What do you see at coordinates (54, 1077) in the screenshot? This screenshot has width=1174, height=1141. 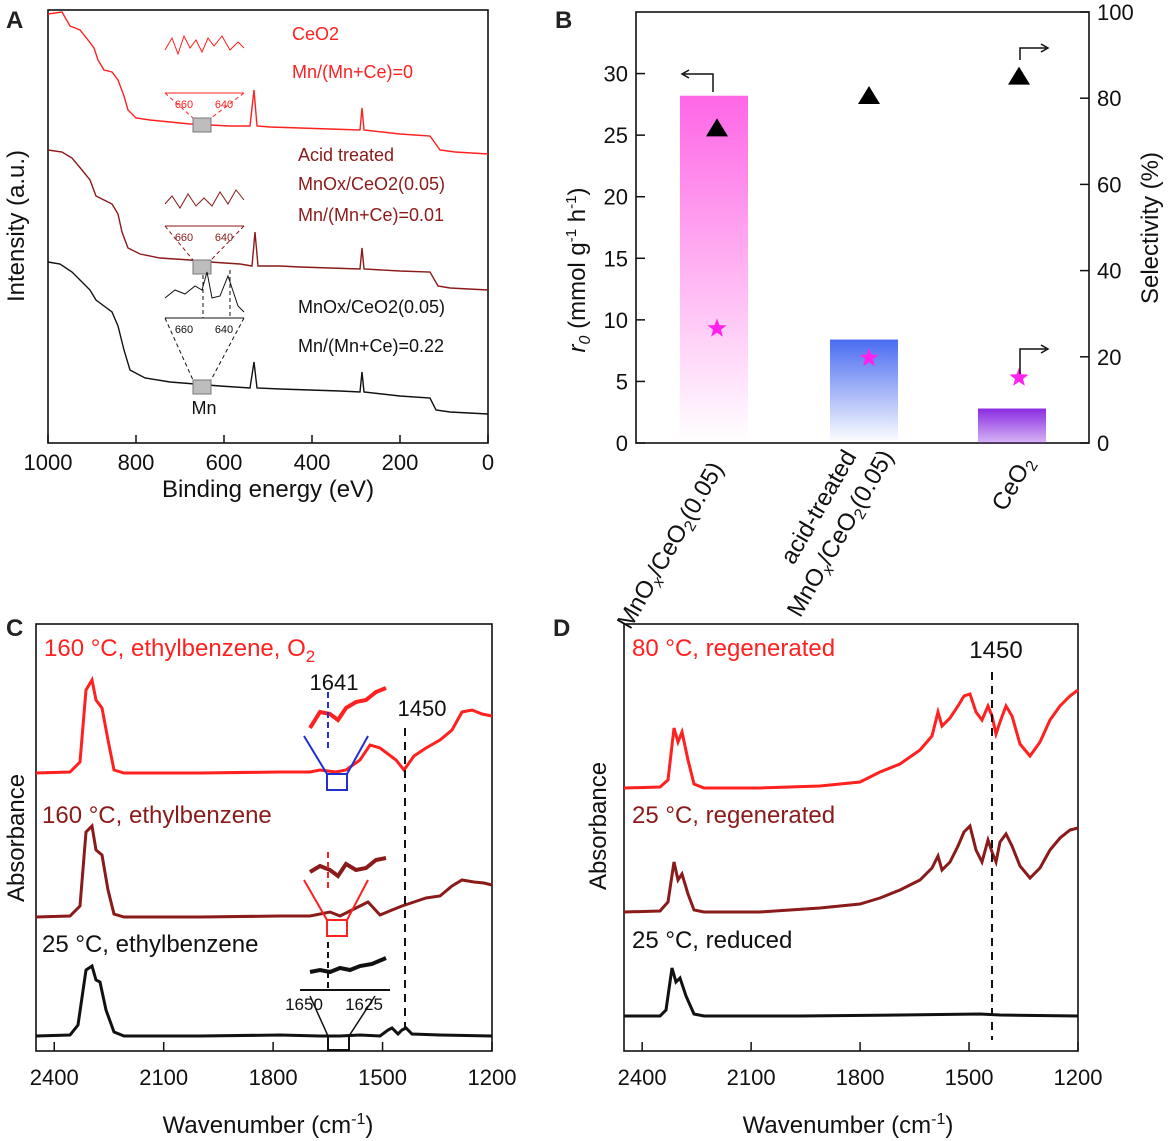 I see `panel-c-x-tick-label: 2400` at bounding box center [54, 1077].